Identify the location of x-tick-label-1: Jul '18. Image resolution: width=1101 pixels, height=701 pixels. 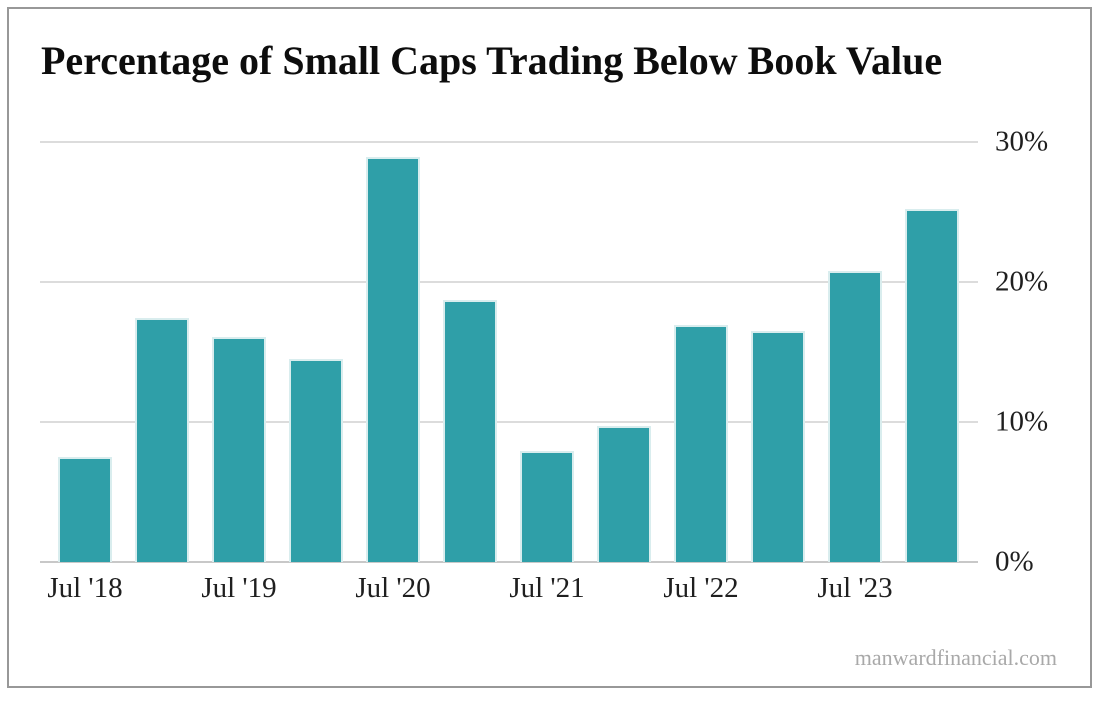
(85, 588).